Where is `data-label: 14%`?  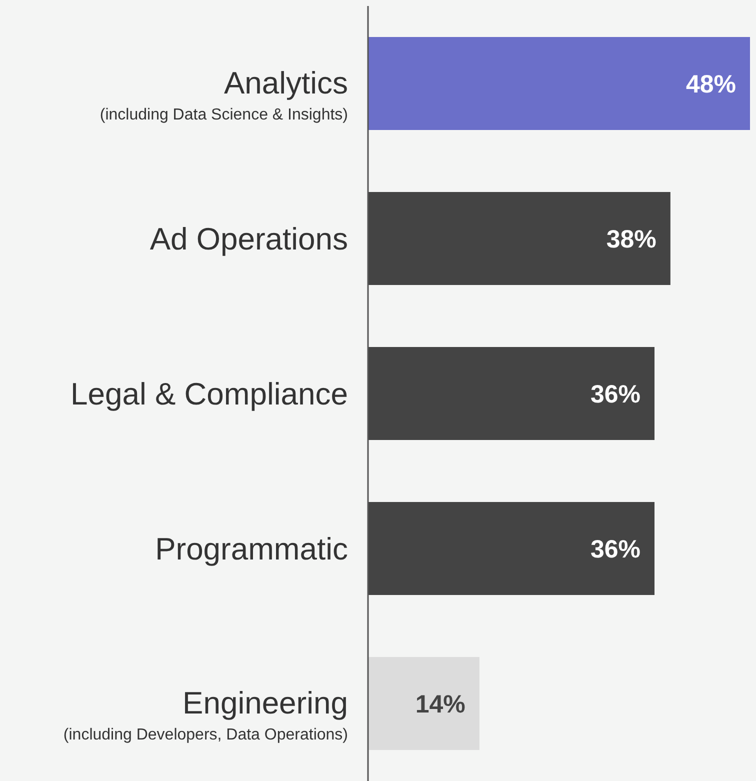
data-label: 14% is located at coordinates (440, 704).